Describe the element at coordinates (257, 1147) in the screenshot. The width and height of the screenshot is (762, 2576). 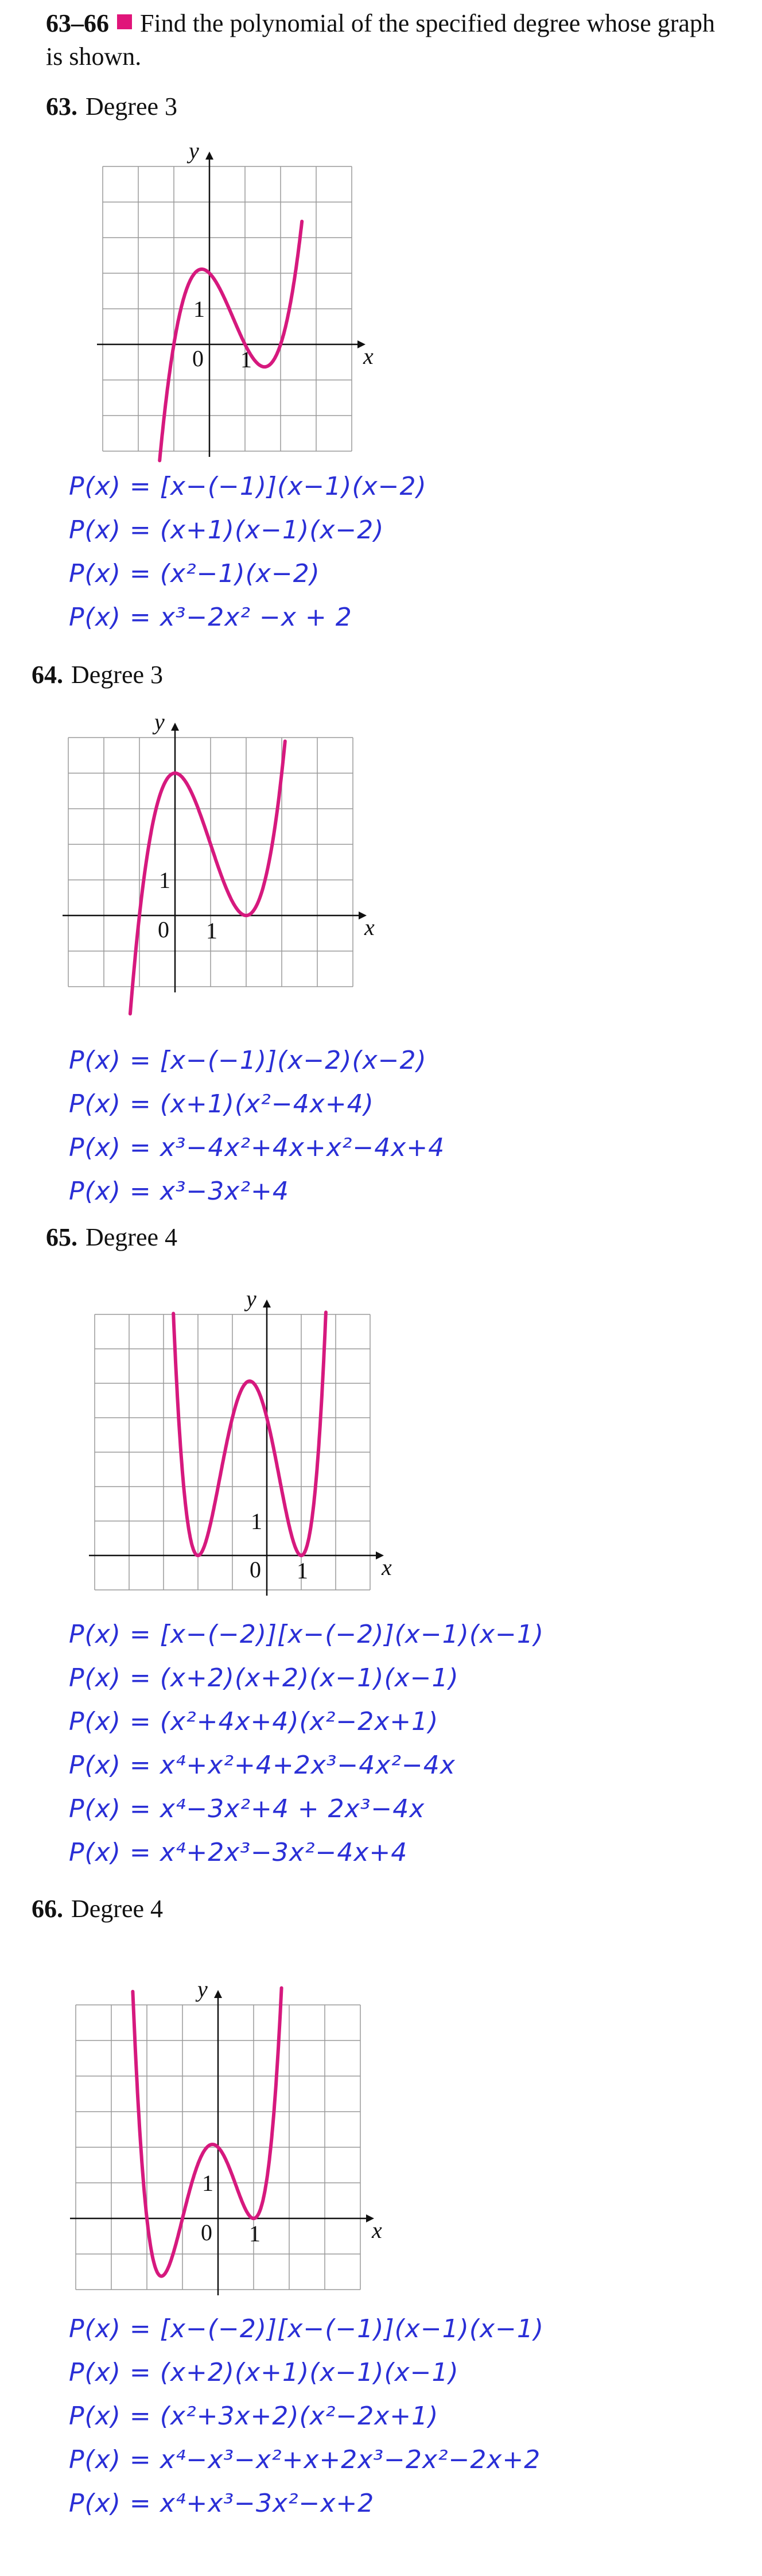
I see `work-line: P(x) = x³−4x²+4x+x²−4x+4` at that location.